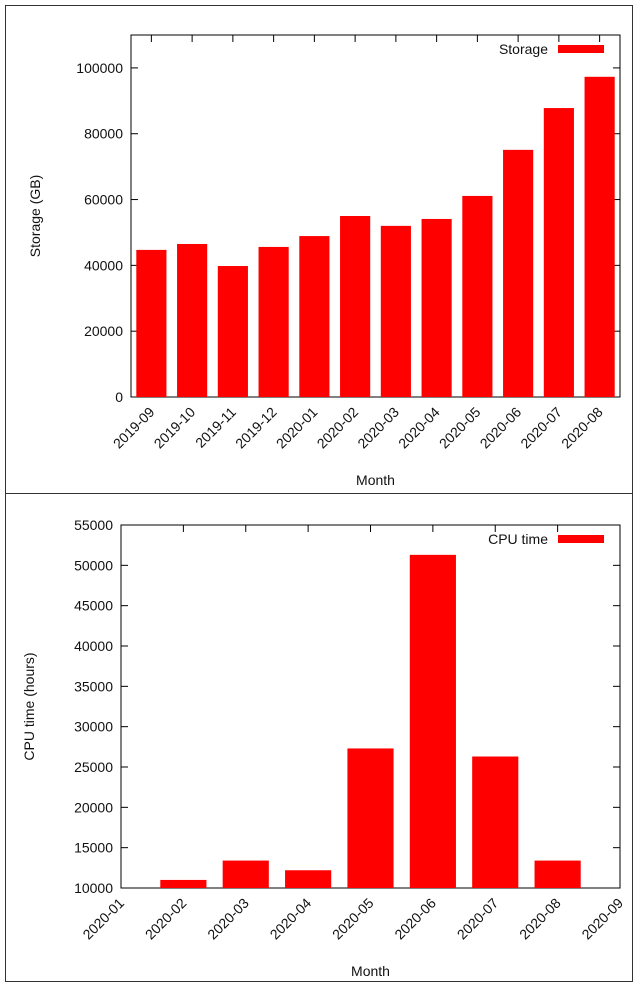 This screenshot has height=982, width=638. I want to click on x-tick-label: 2019-11, so click(215, 427).